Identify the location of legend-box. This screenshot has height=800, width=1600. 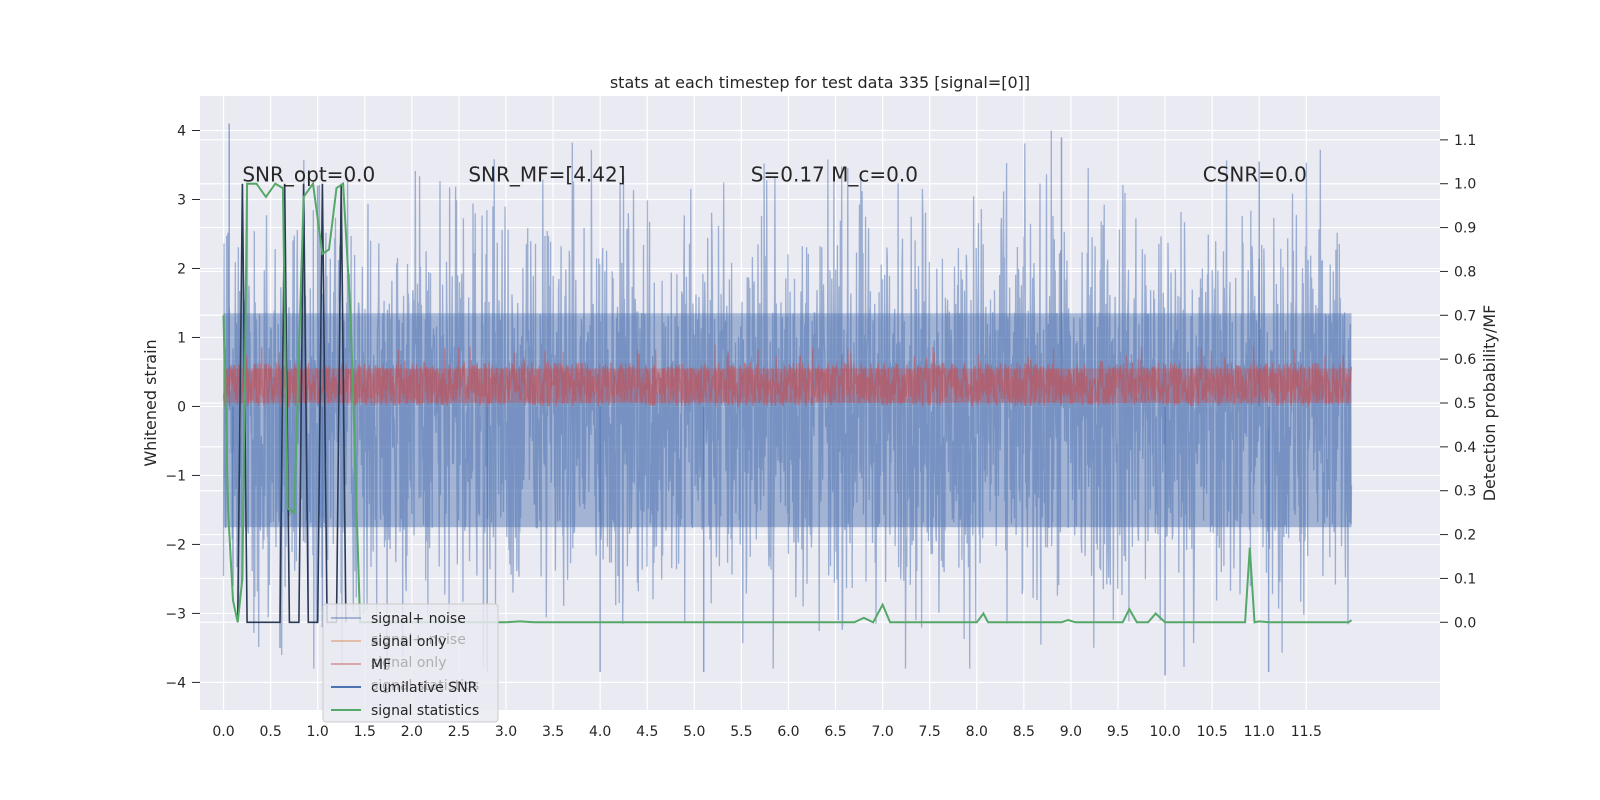
(410, 663).